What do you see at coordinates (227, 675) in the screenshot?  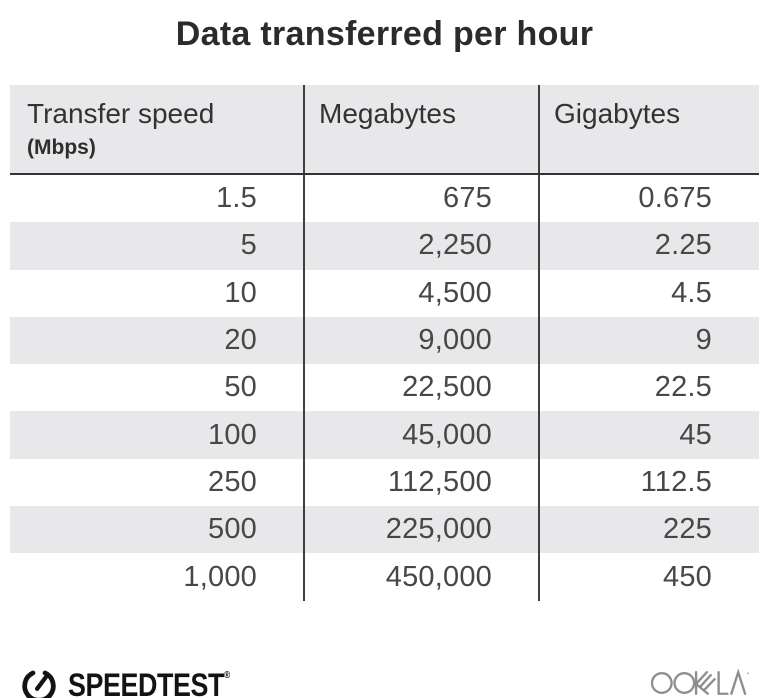 I see `registered-mark-icon: ®` at bounding box center [227, 675].